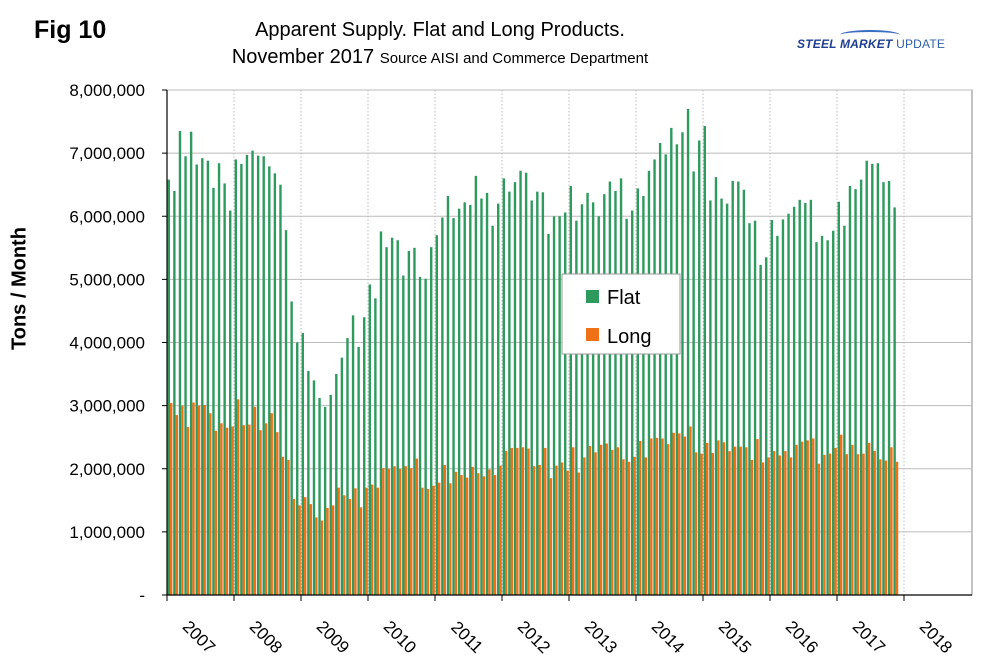 This screenshot has height=672, width=983. I want to click on y-tick-label: -, so click(142, 595).